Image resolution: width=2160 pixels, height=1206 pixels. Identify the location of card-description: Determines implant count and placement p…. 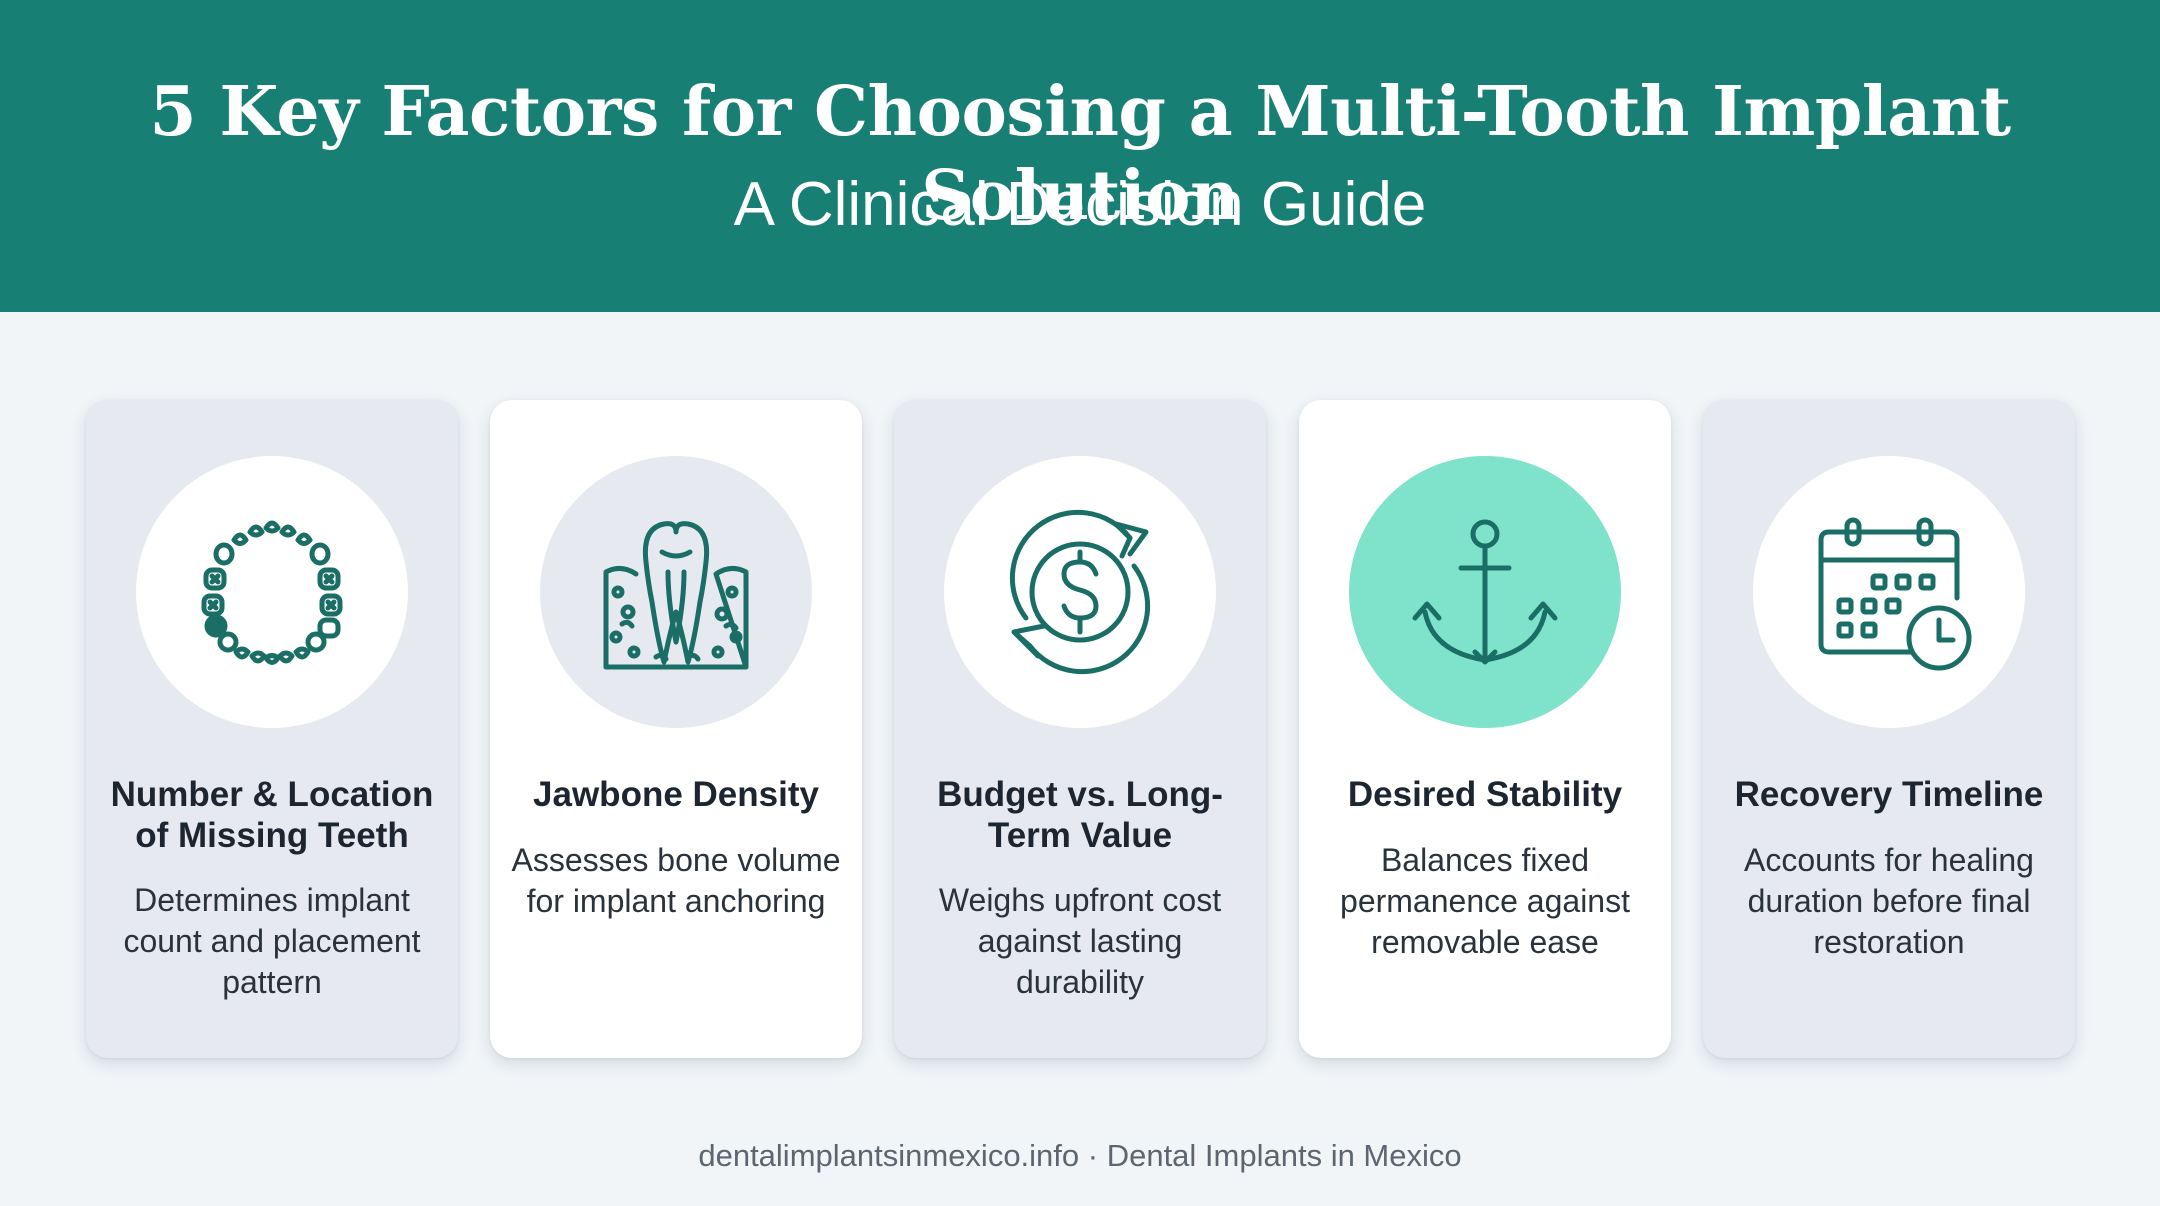
(272, 941).